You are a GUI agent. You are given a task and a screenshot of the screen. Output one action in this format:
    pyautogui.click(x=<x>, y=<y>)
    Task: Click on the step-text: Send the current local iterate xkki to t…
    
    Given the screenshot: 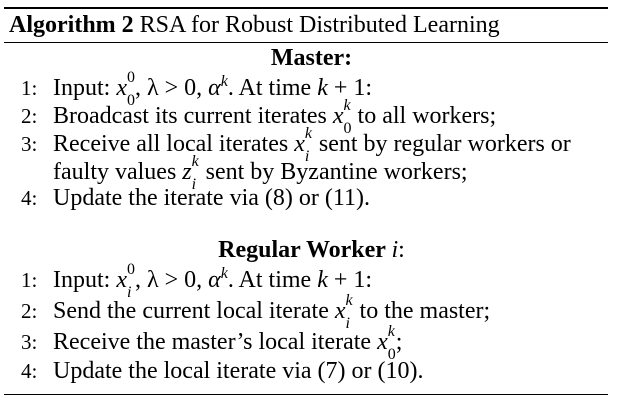 What is the action you would take?
    pyautogui.click(x=272, y=312)
    